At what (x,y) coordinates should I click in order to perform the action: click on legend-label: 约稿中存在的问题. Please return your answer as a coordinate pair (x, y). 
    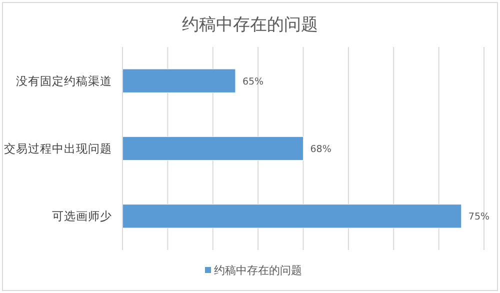
    Looking at the image, I should click on (258, 270).